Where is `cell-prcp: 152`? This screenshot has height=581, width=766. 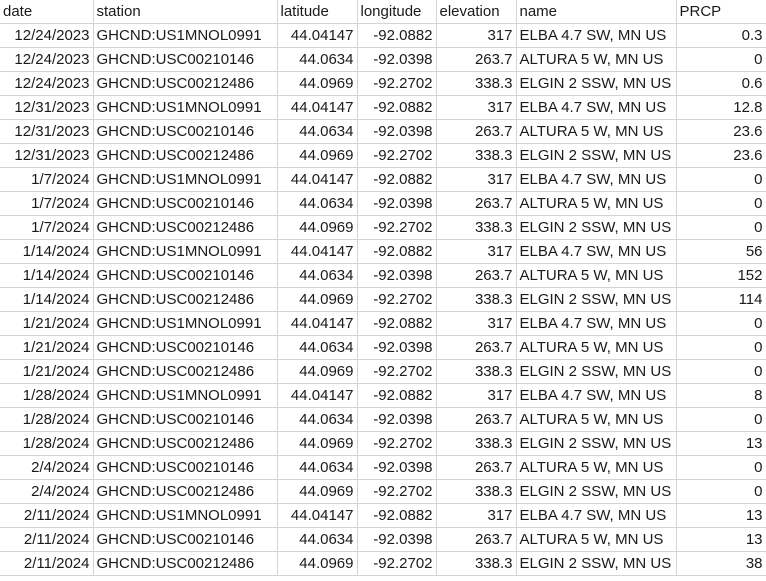
cell-prcp: 152 is located at coordinates (721, 275).